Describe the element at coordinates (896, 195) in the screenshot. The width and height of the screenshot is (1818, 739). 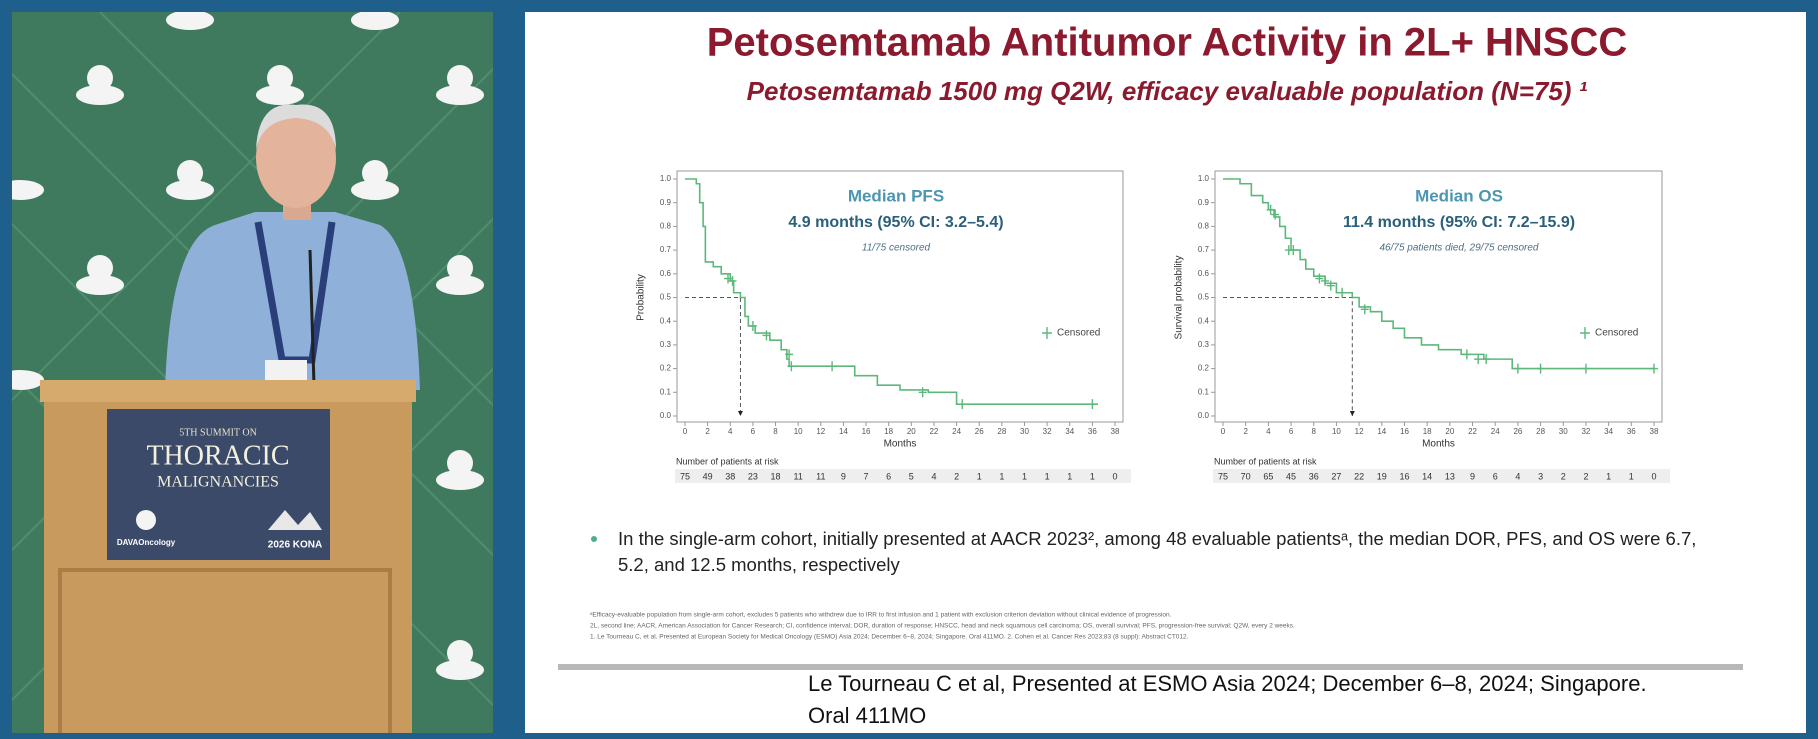
I see `median-heading: Median PFS` at that location.